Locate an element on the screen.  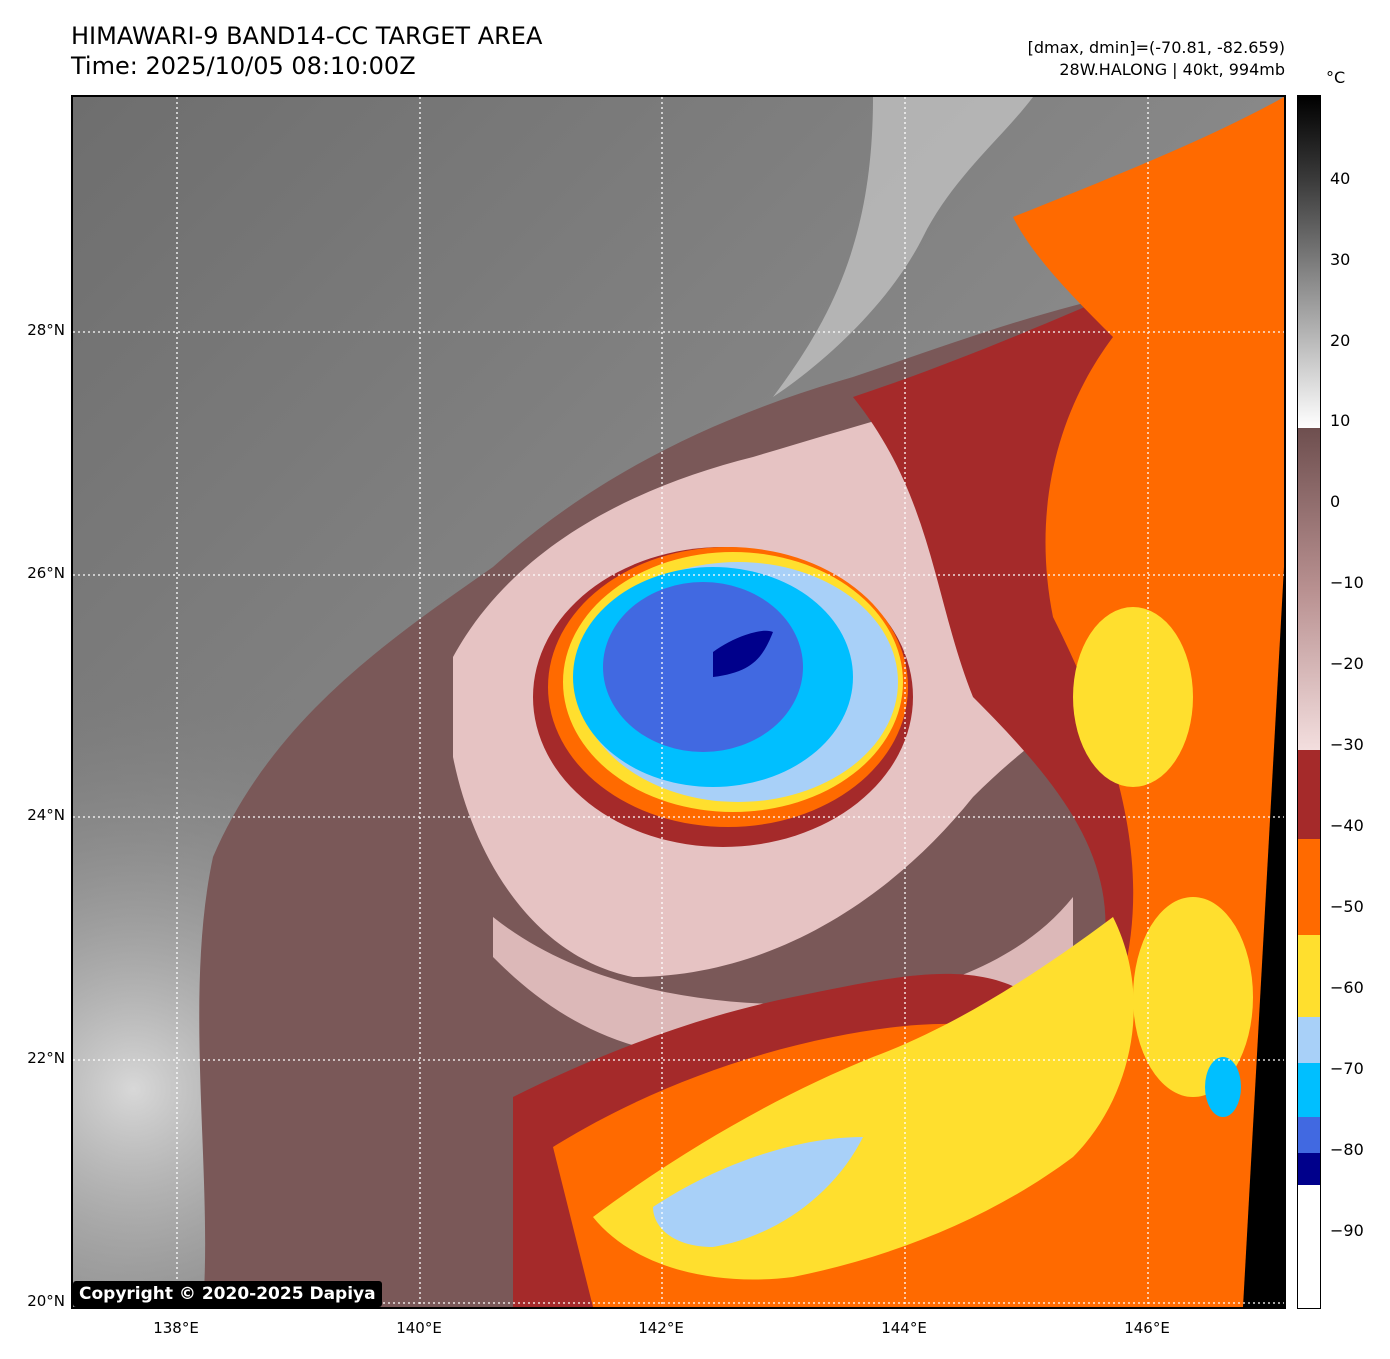
colorbar-tick-label: −60 is located at coordinates (1347, 987).